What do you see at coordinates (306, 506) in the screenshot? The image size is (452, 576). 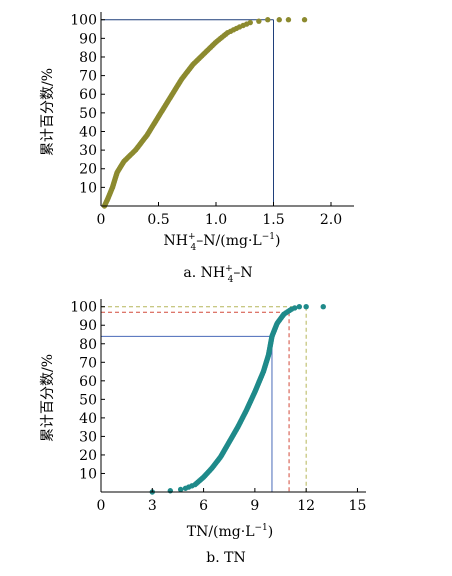 I see `chart-b-x-tick-label: 12` at bounding box center [306, 506].